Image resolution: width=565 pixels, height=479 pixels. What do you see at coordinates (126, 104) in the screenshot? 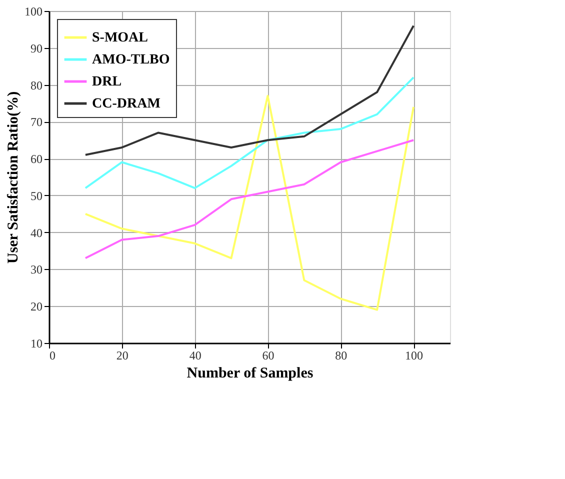
I see `legend-label: CC-DRAM` at bounding box center [126, 104].